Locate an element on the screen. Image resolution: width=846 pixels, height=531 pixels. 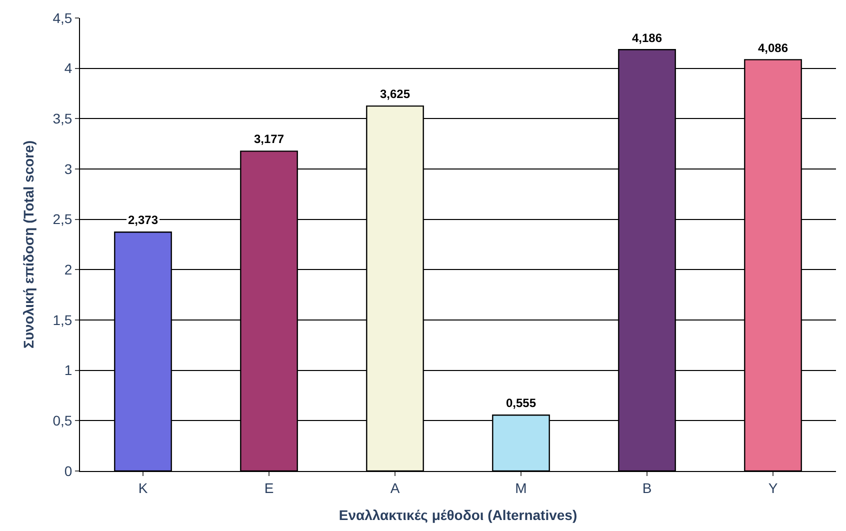
x-tick-label: Ε is located at coordinates (269, 488).